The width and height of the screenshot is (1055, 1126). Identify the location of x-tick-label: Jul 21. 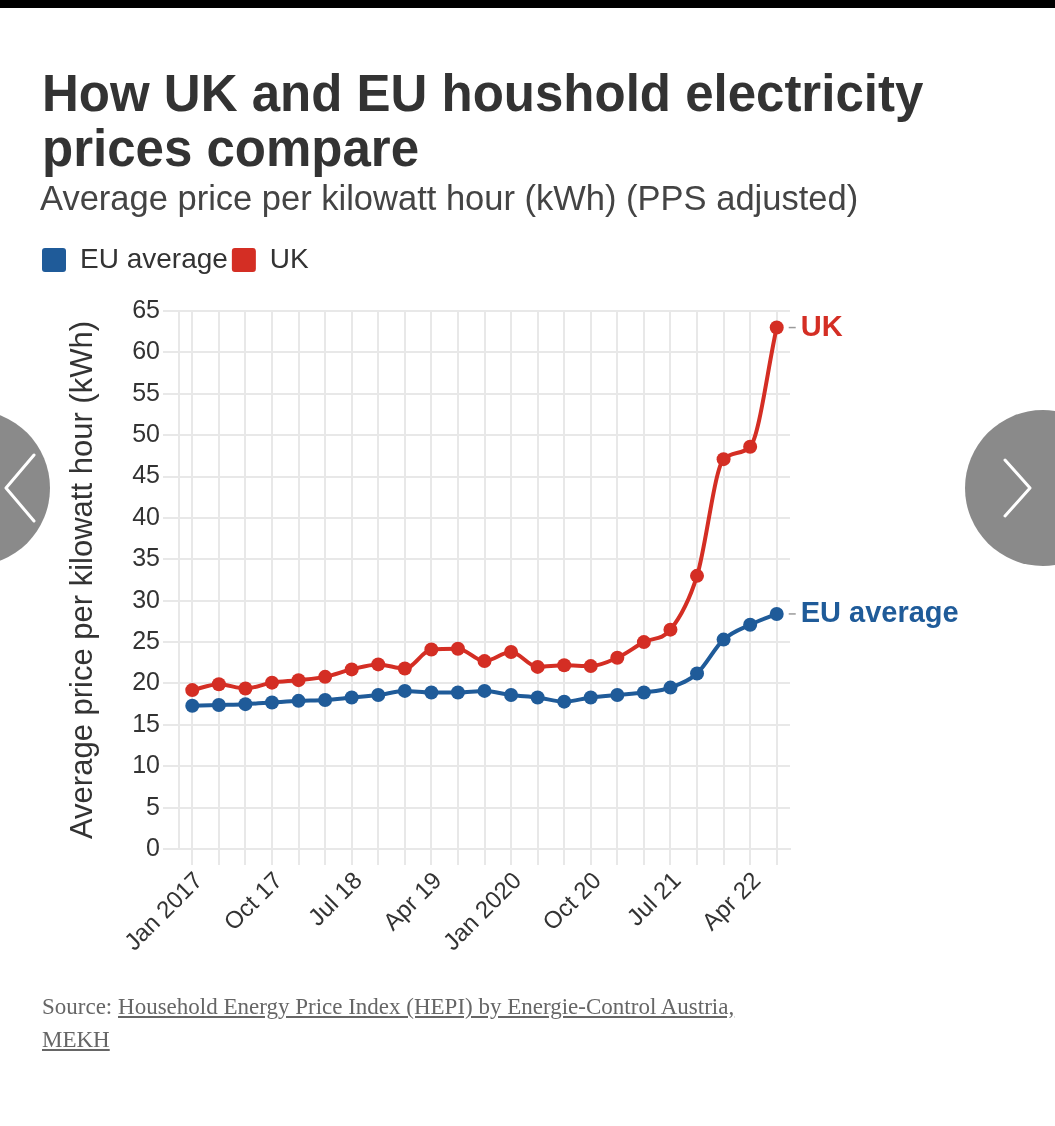
(653, 898).